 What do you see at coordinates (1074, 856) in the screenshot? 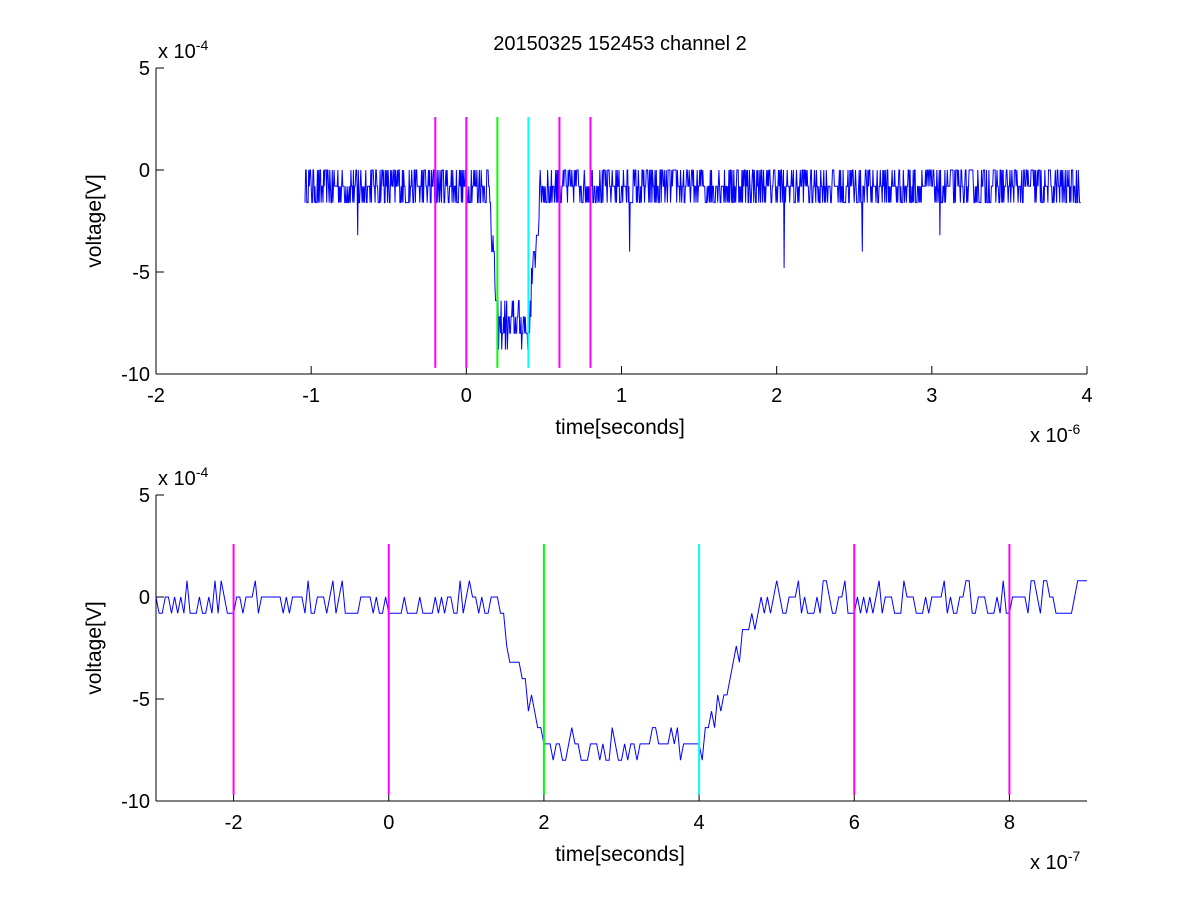
I see `x-exponent-power: -7` at bounding box center [1074, 856].